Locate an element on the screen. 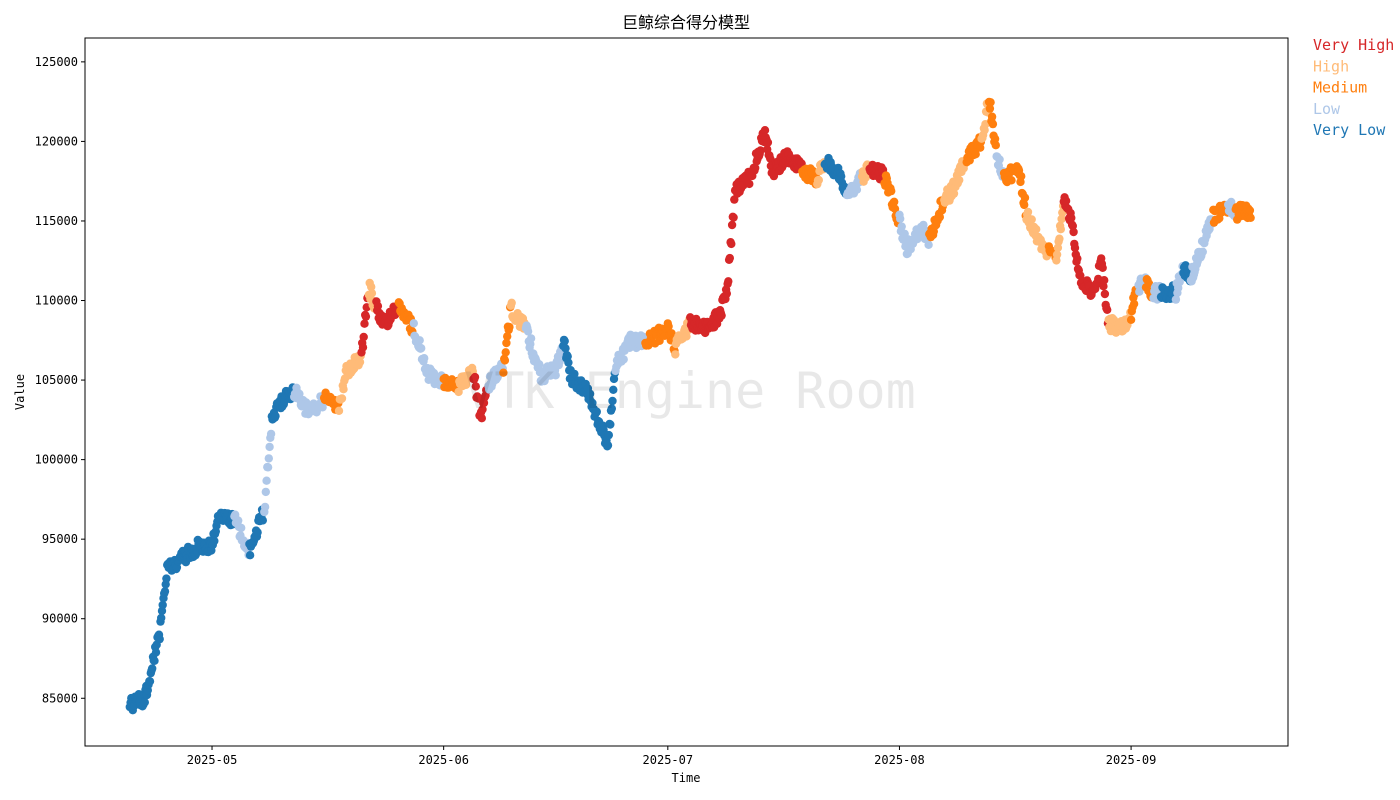  y-tick-label: 85000 is located at coordinates (60, 698).